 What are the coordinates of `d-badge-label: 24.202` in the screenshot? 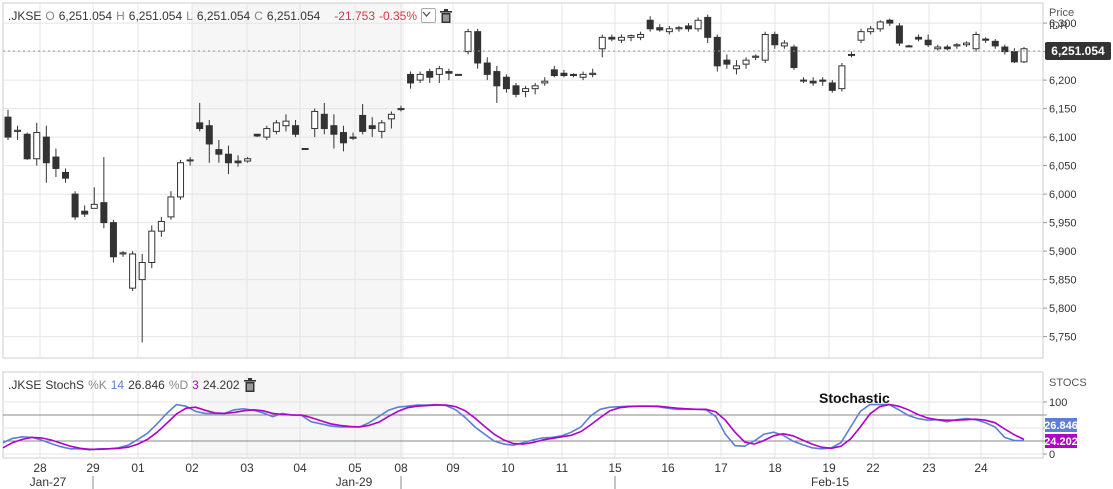 It's located at (1061, 442).